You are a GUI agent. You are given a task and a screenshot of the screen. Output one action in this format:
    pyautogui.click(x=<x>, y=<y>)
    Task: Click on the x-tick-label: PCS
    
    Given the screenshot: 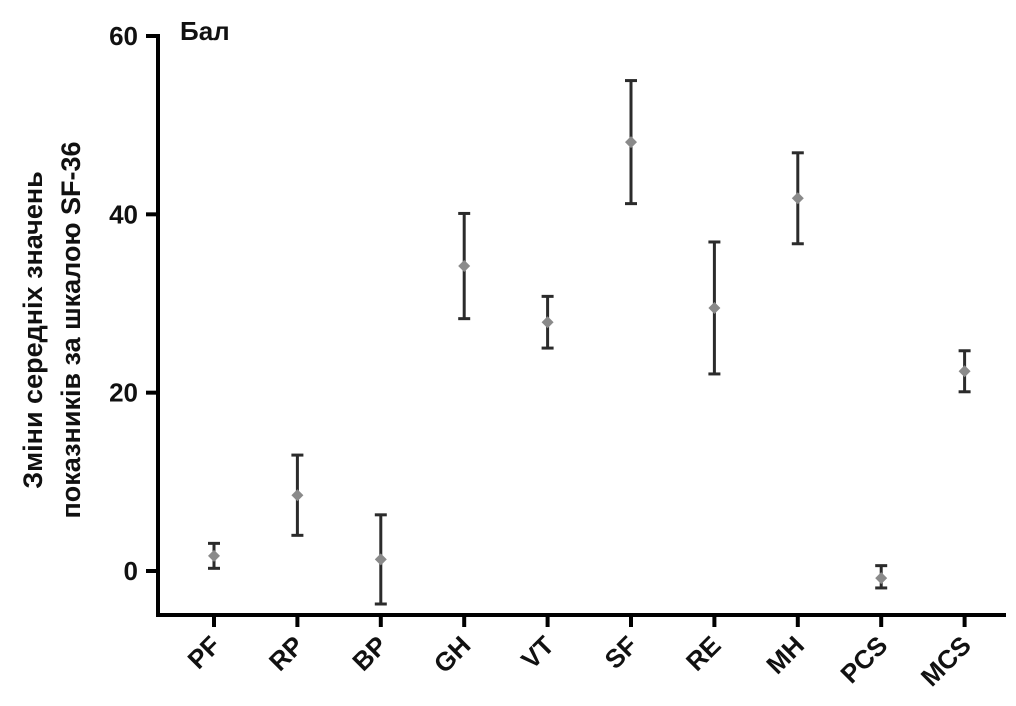 What is the action you would take?
    pyautogui.click(x=863, y=659)
    